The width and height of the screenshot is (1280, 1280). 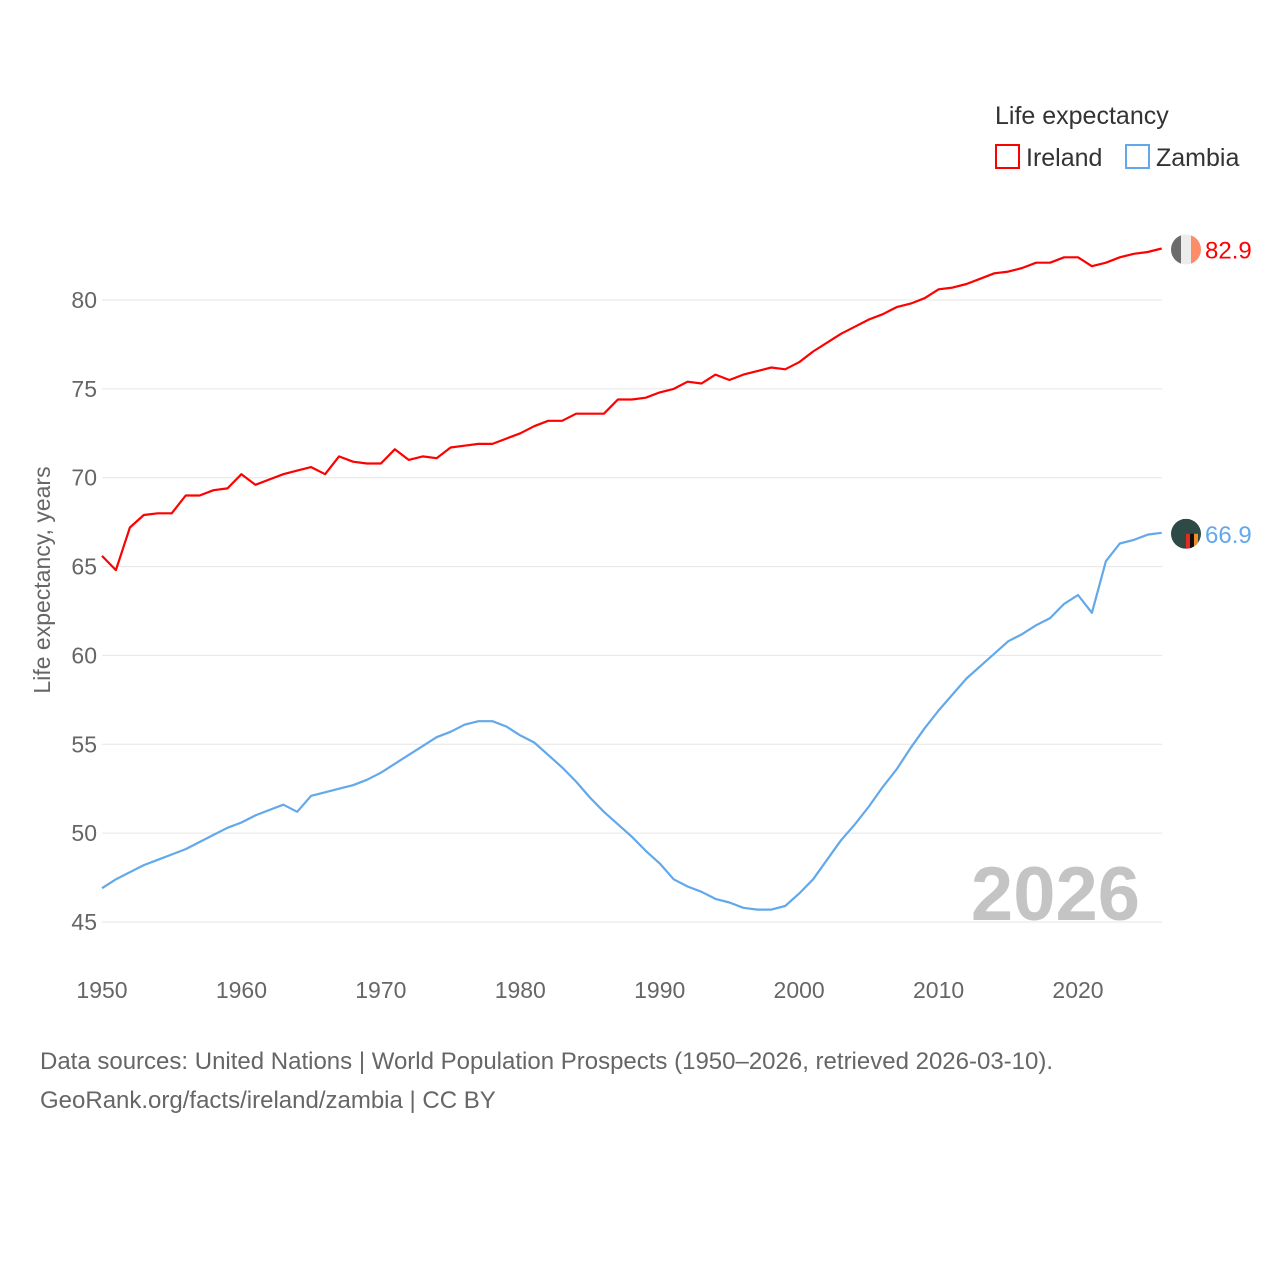 I want to click on attribution-text: GeoRank.org/facts/ireland/zambia | CC BY, so click(x=268, y=1100).